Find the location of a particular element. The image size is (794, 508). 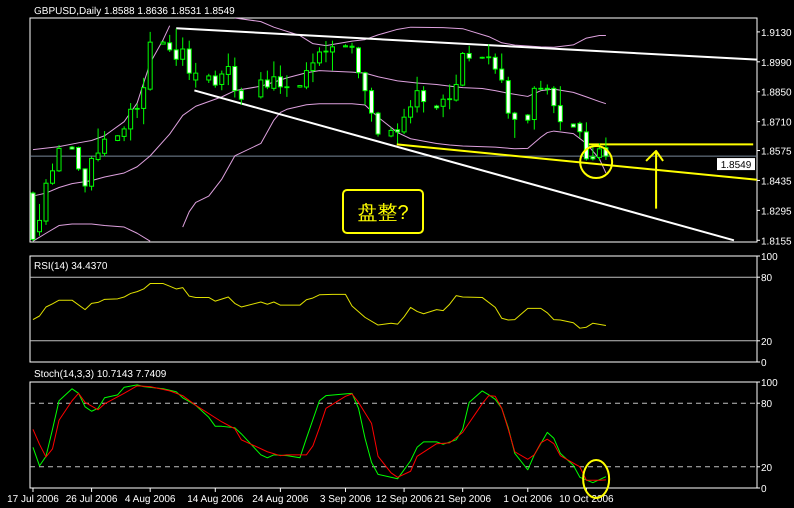

x-tick-label: 14 Aug 2006 is located at coordinates (215, 499).